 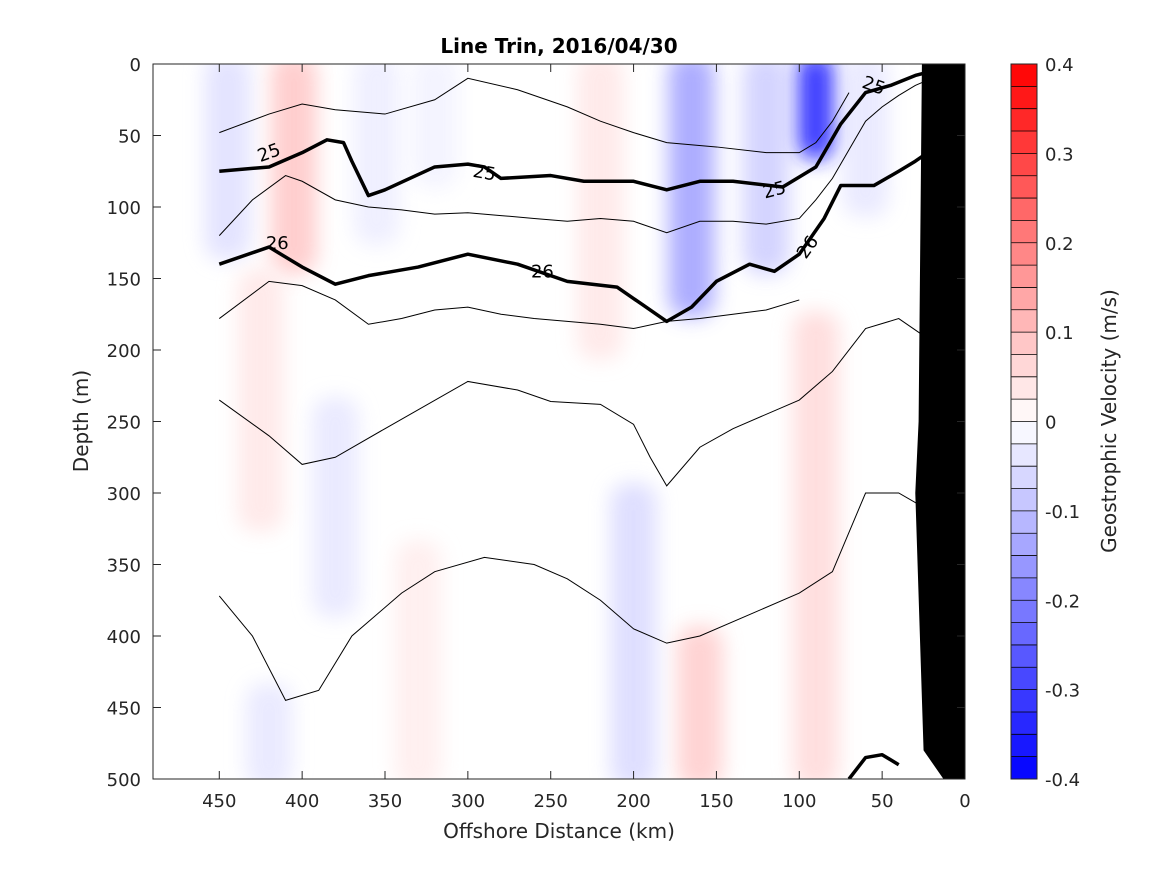 I want to click on y-tick-label-7: 350, so click(x=124, y=566).